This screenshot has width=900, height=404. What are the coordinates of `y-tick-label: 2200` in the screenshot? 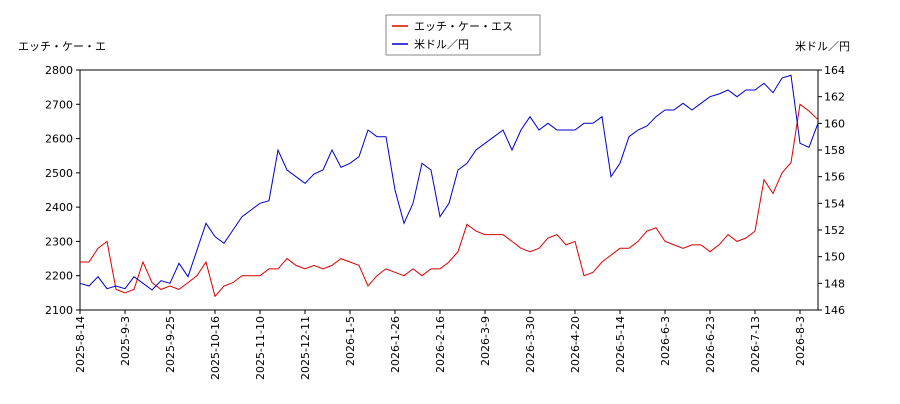 It's located at (59, 276).